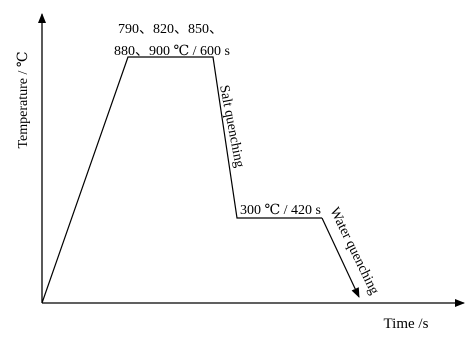 Image resolution: width=474 pixels, height=345 pixels. I want to click on annotation: 880、900 ℃ / 600 s, so click(172, 51).